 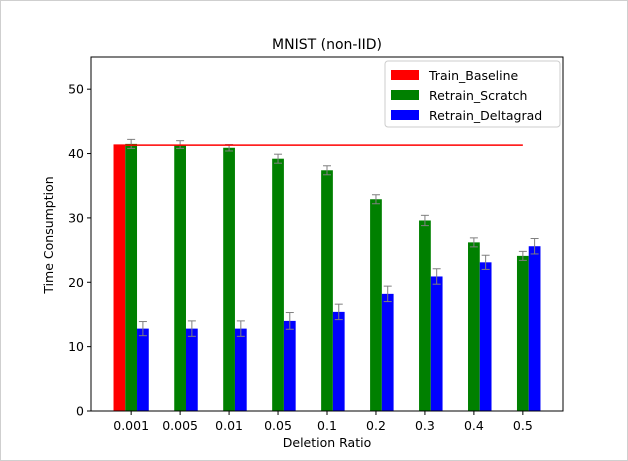 What do you see at coordinates (278, 425) in the screenshot?
I see `x-tick-label: 0.05` at bounding box center [278, 425].